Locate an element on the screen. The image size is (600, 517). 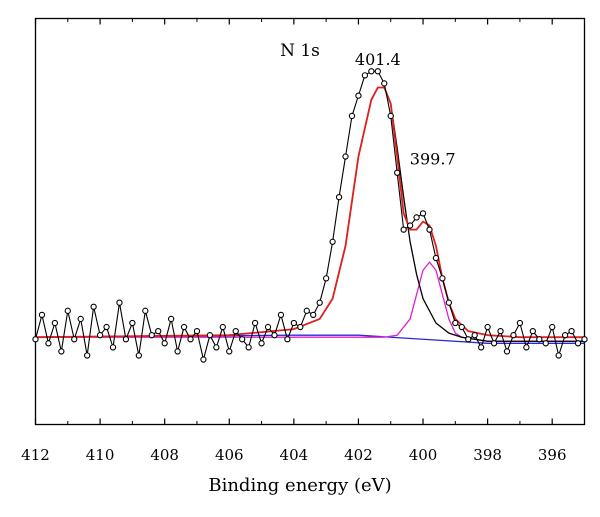
peak-annotation: 401.4 is located at coordinates (378, 59).